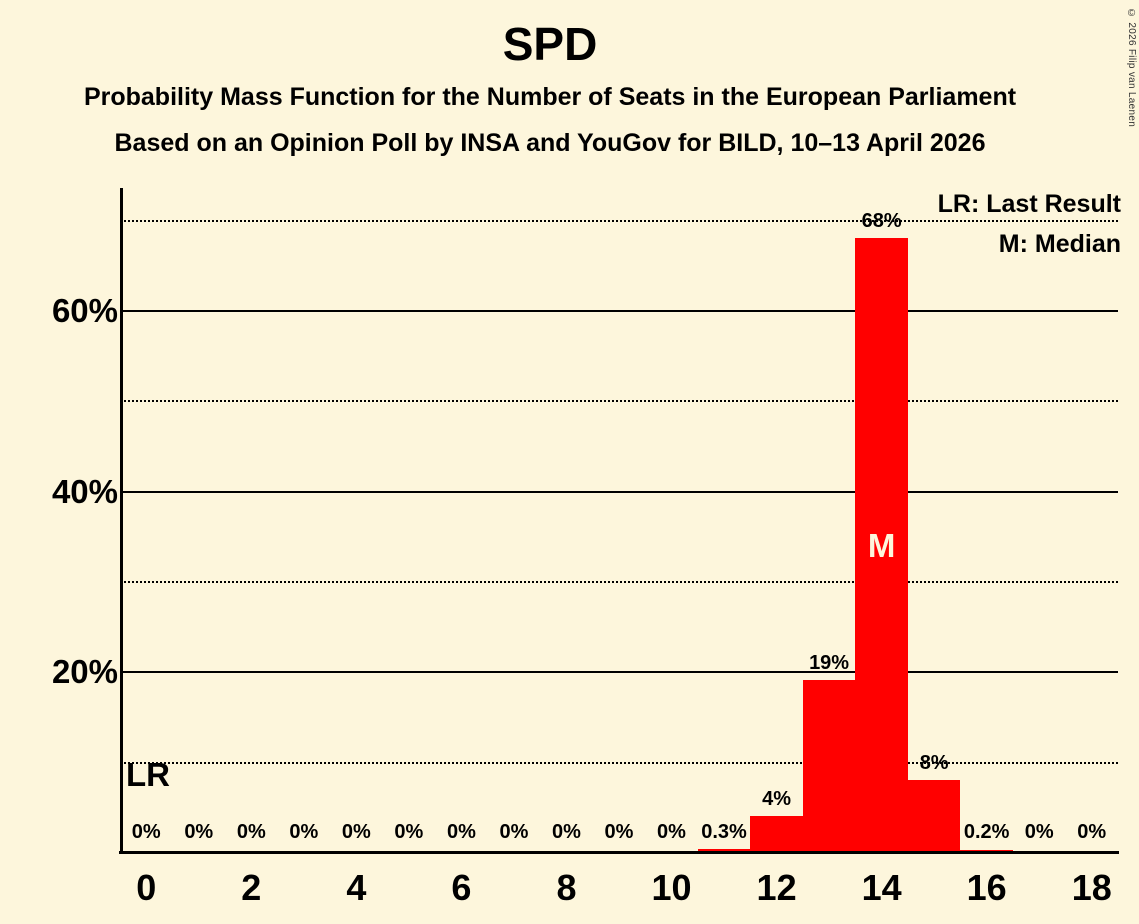 This screenshot has width=1139, height=924. What do you see at coordinates (251, 887) in the screenshot?
I see `x-axis-tick-label: 2` at bounding box center [251, 887].